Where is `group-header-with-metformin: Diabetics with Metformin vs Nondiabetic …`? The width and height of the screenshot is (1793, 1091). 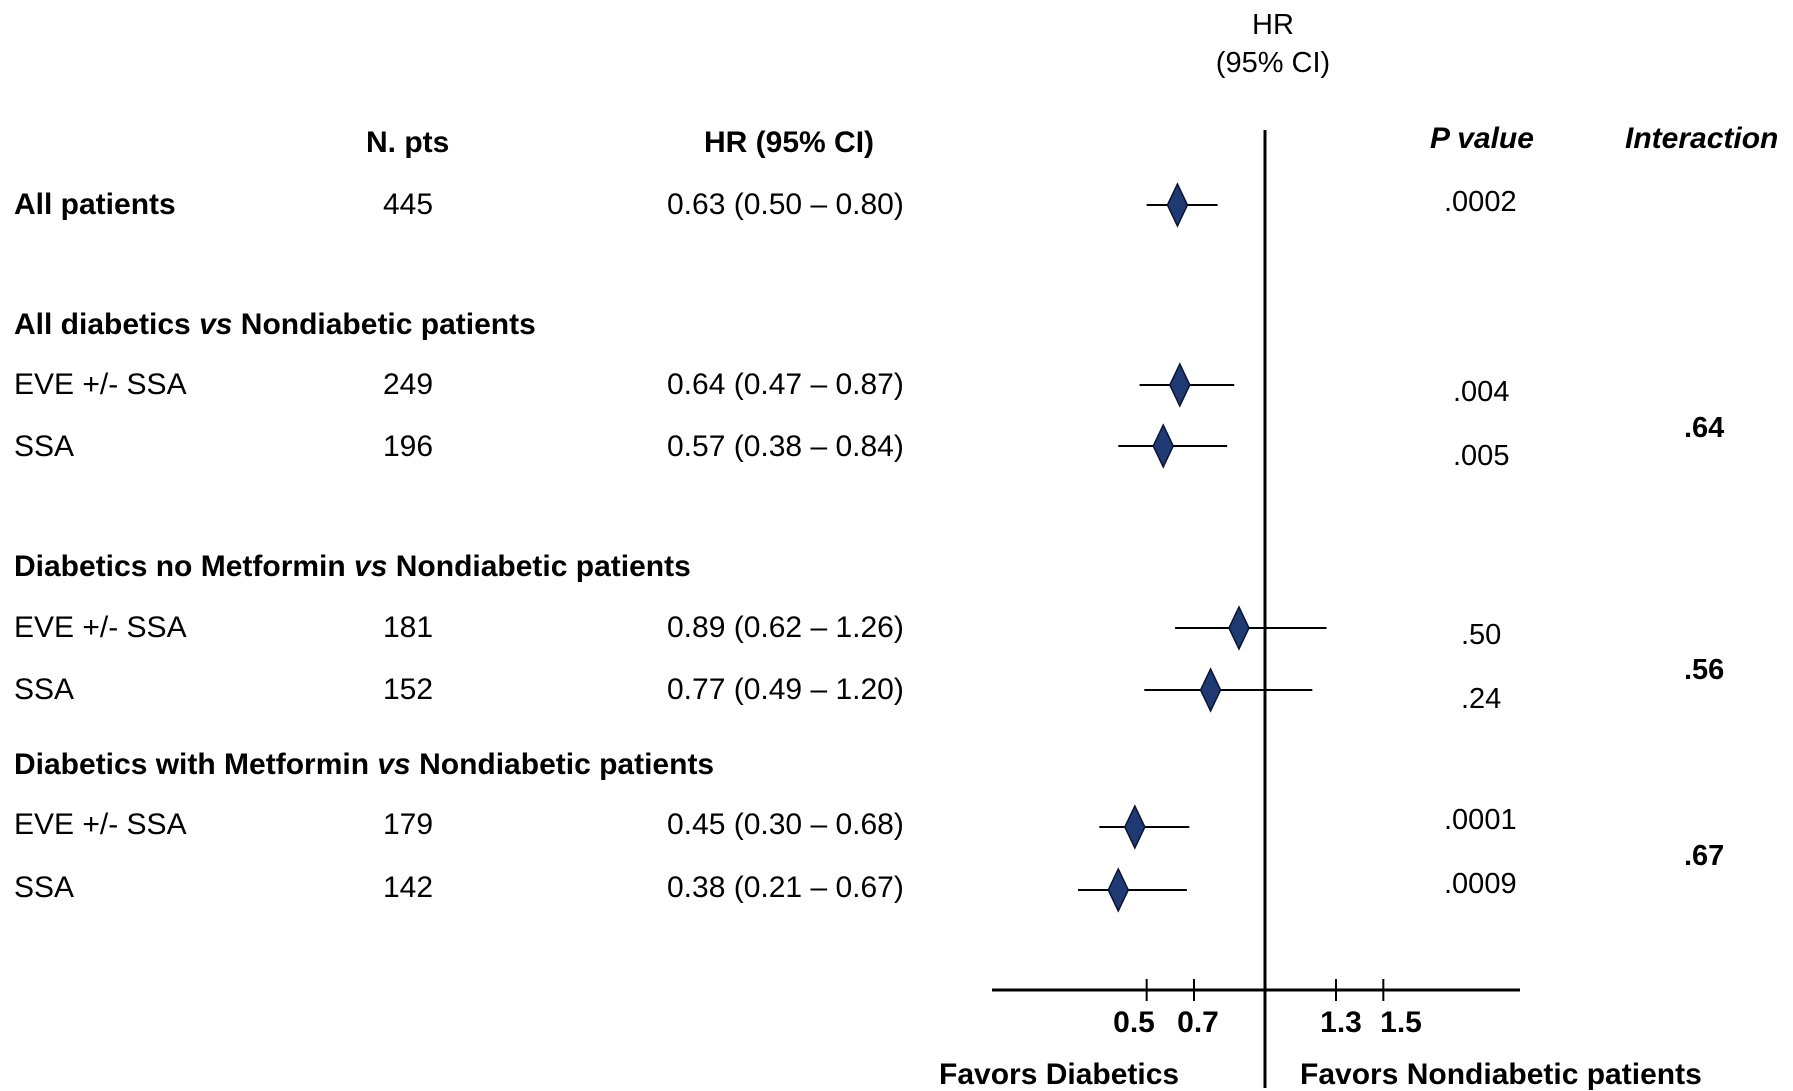 group-header-with-metformin: Diabetics with Metformin vs Nondiabetic … is located at coordinates (364, 765).